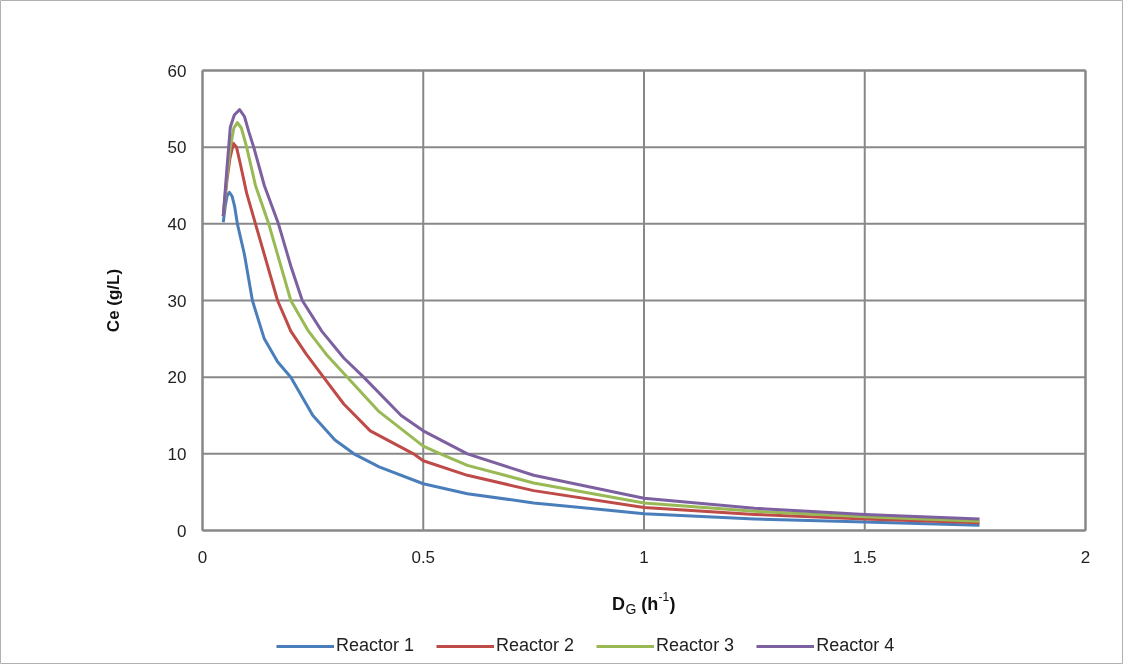 The width and height of the screenshot is (1123, 664). Describe the element at coordinates (177, 378) in the screenshot. I see `y-tick-label: 20` at that location.